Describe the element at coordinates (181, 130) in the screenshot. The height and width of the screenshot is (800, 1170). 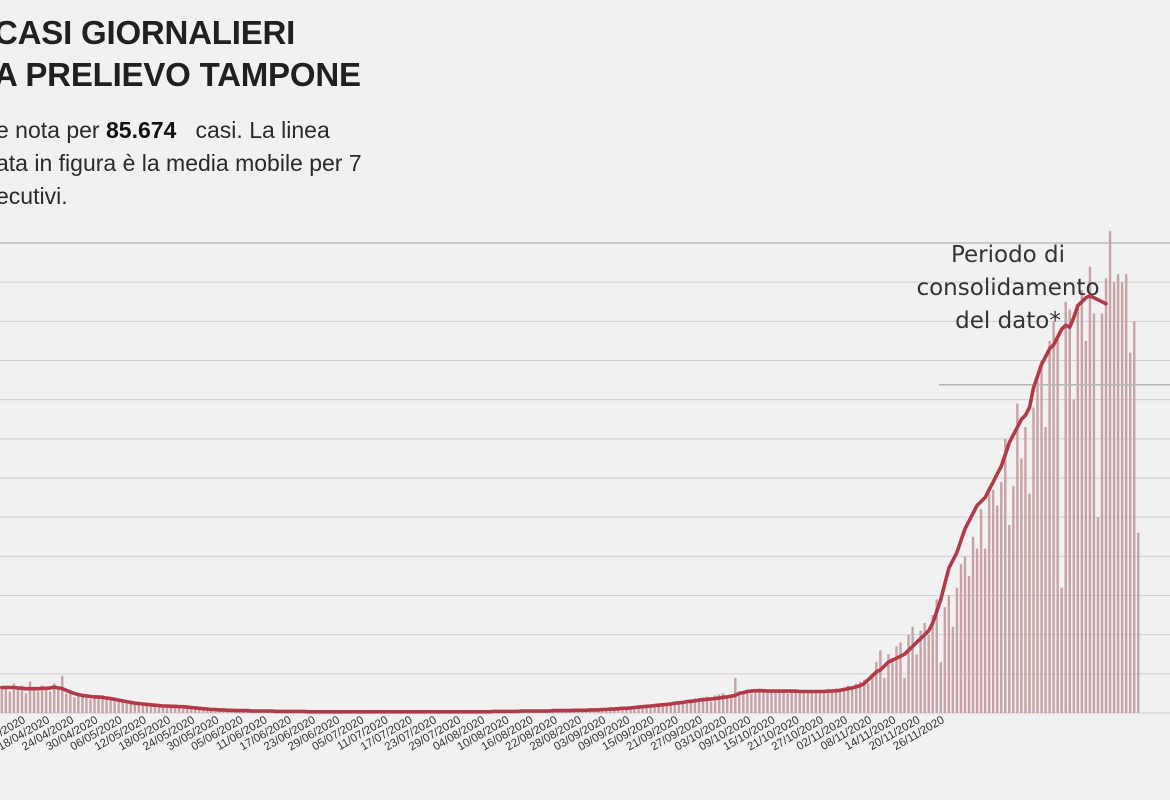
I see `subtitle-line-1: e nota per 85.674 casi. La linea` at that location.